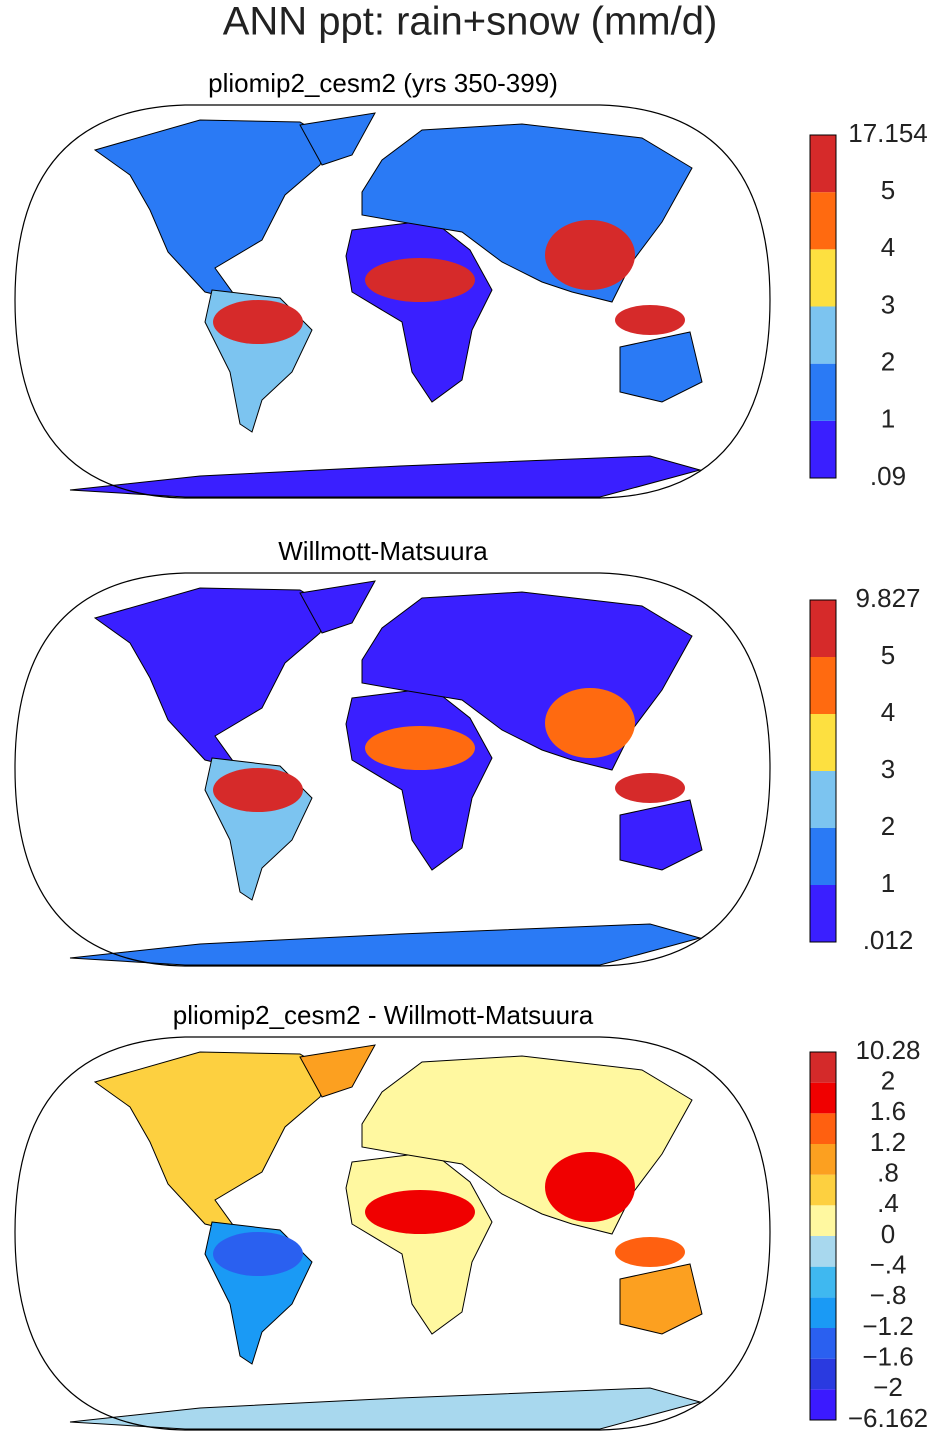 The width and height of the screenshot is (940, 1432). I want to click on colorbar-label: 1.2, so click(888, 1142).